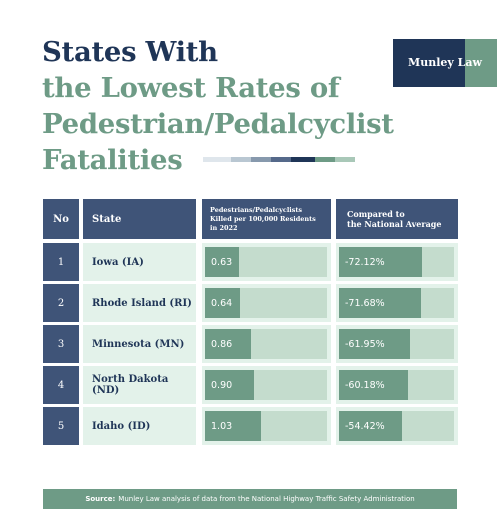 The height and width of the screenshot is (516, 500). I want to click on row-number: 3, so click(61, 344).